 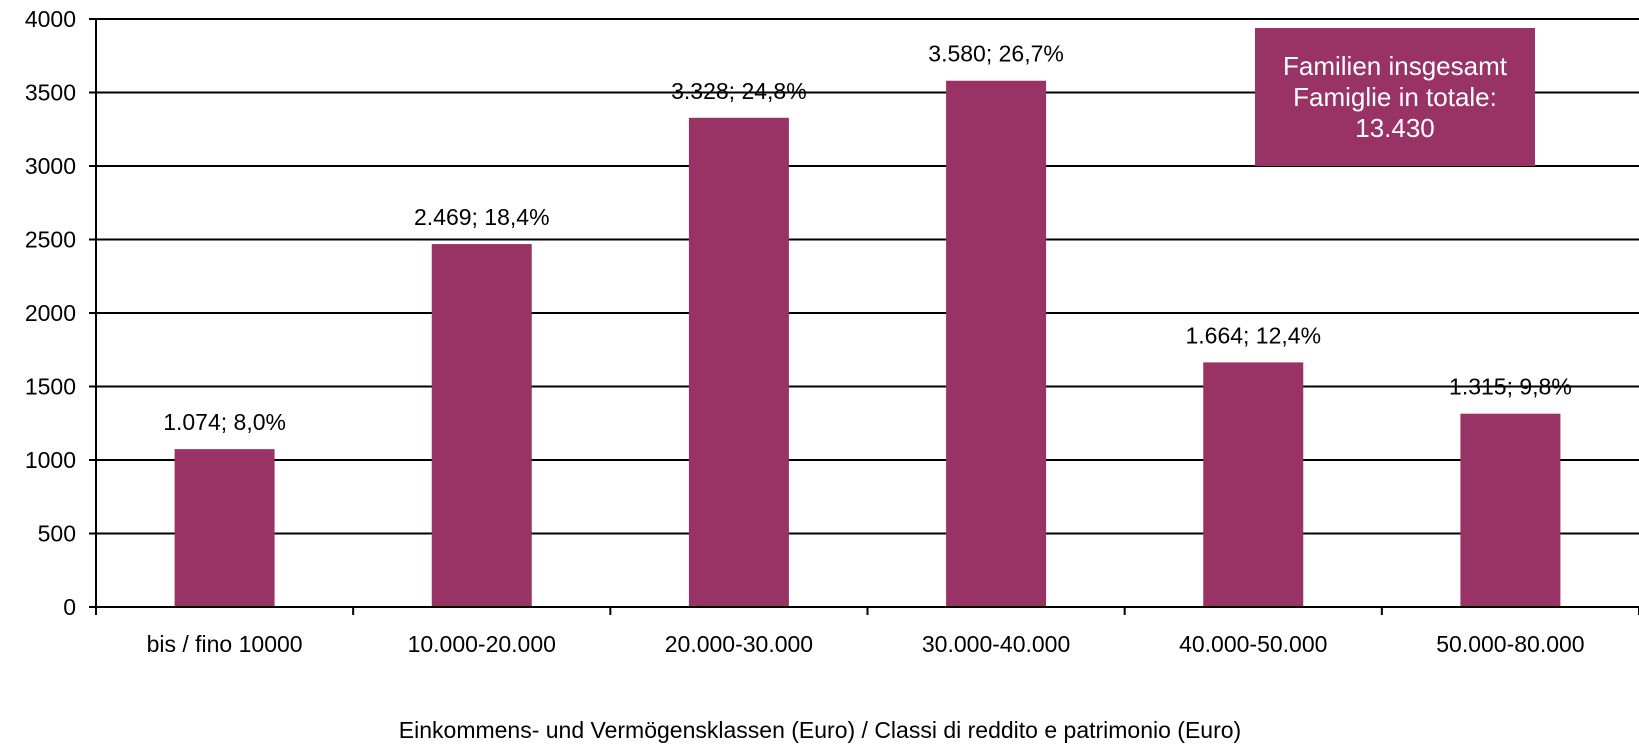 I want to click on y-tick-labels: 0 500 1000 1500 2000 2500 3000 3500 4000, so click(x=60, y=313).